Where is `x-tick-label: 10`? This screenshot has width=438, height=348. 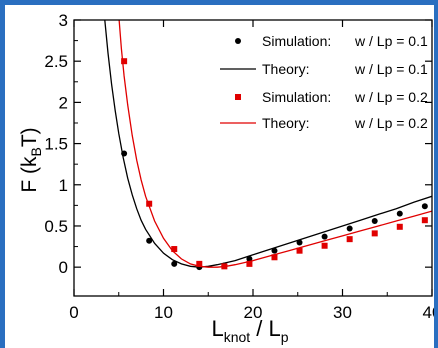 x-tick-label: 10 is located at coordinates (163, 312).